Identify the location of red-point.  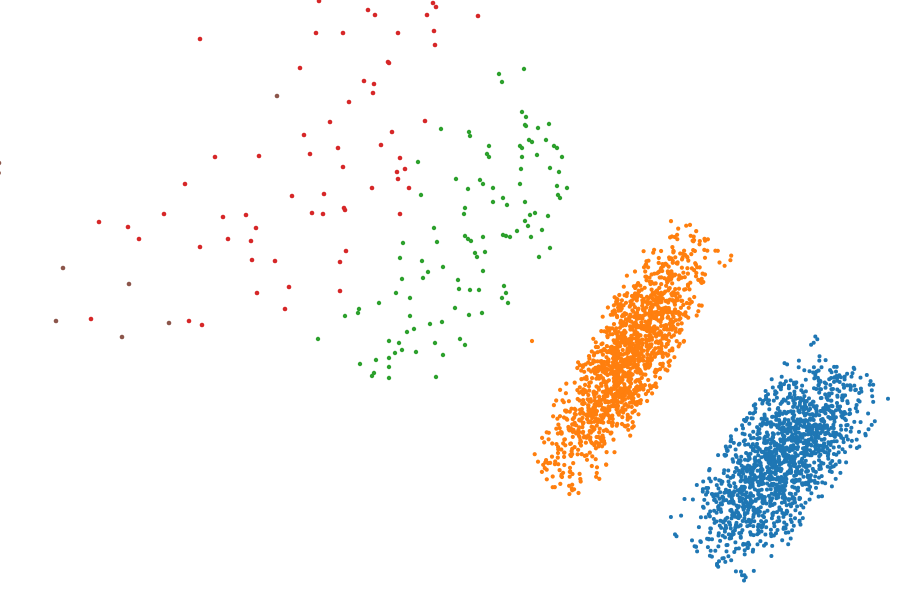
(427, 15).